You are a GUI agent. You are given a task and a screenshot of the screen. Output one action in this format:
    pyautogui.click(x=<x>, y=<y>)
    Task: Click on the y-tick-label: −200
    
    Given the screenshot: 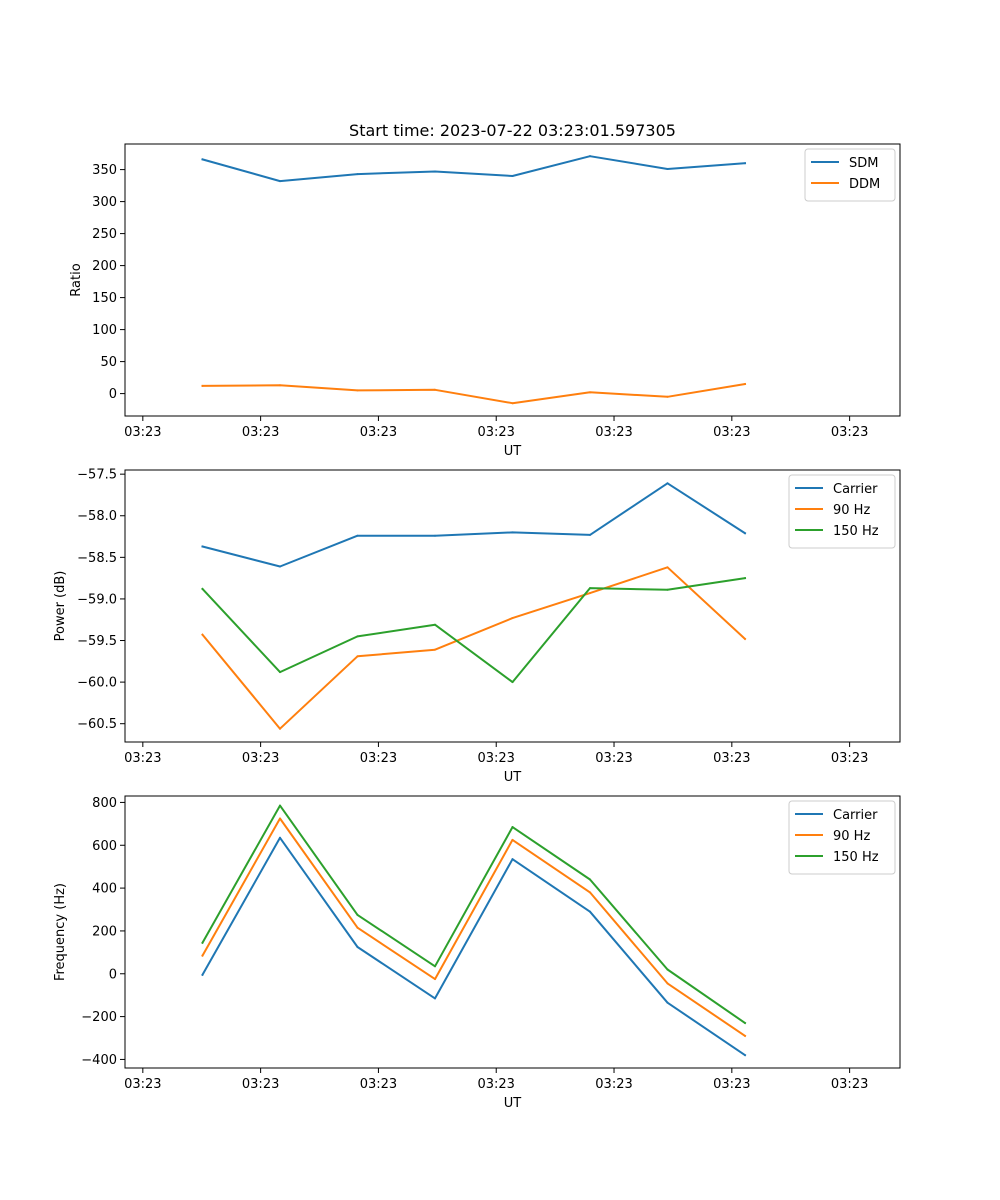 What is the action you would take?
    pyautogui.click(x=99, y=1017)
    